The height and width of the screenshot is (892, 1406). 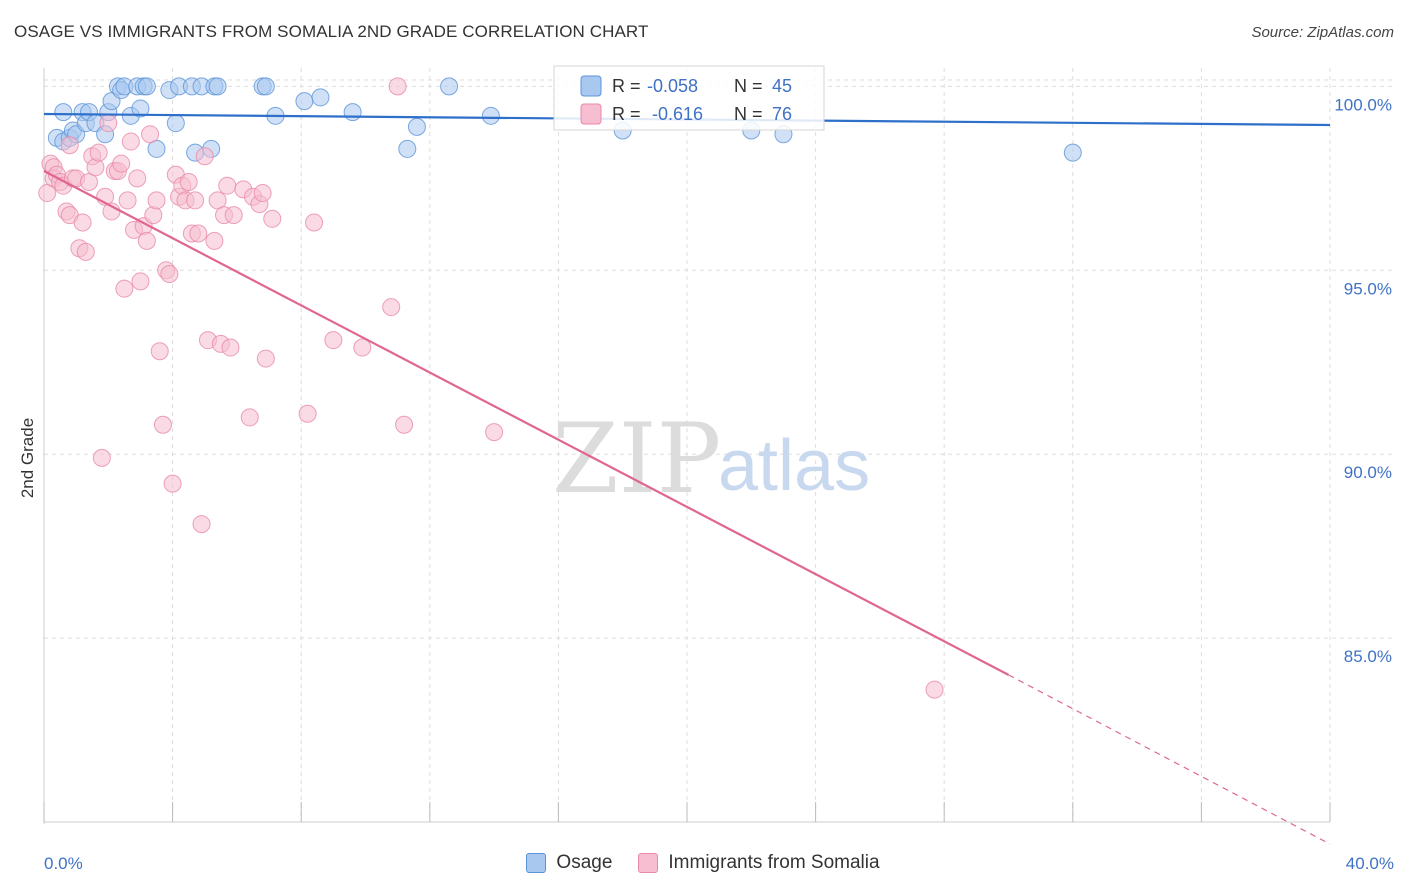 I want to click on x-tick-label-max: 40.0%, so click(x=1370, y=863).